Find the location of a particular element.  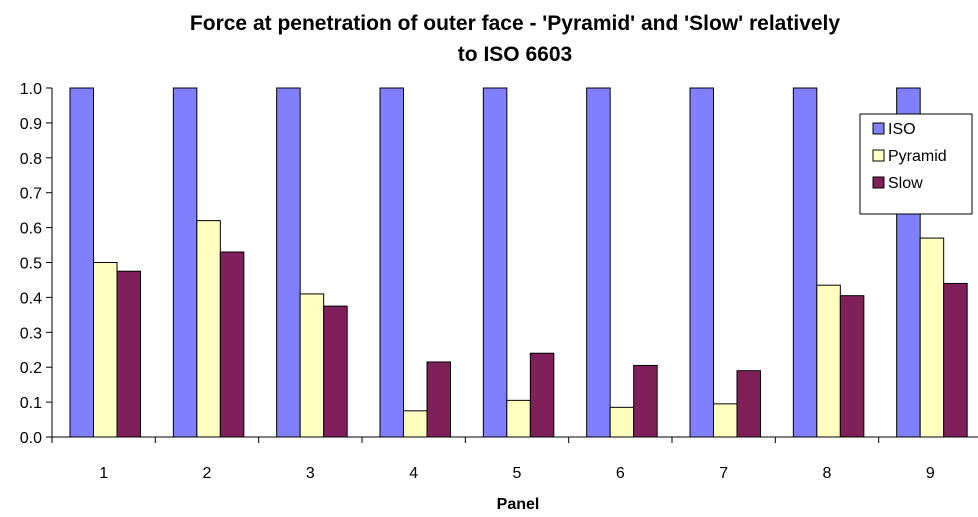

y-tick-label: 0.8 is located at coordinates (31, 159).